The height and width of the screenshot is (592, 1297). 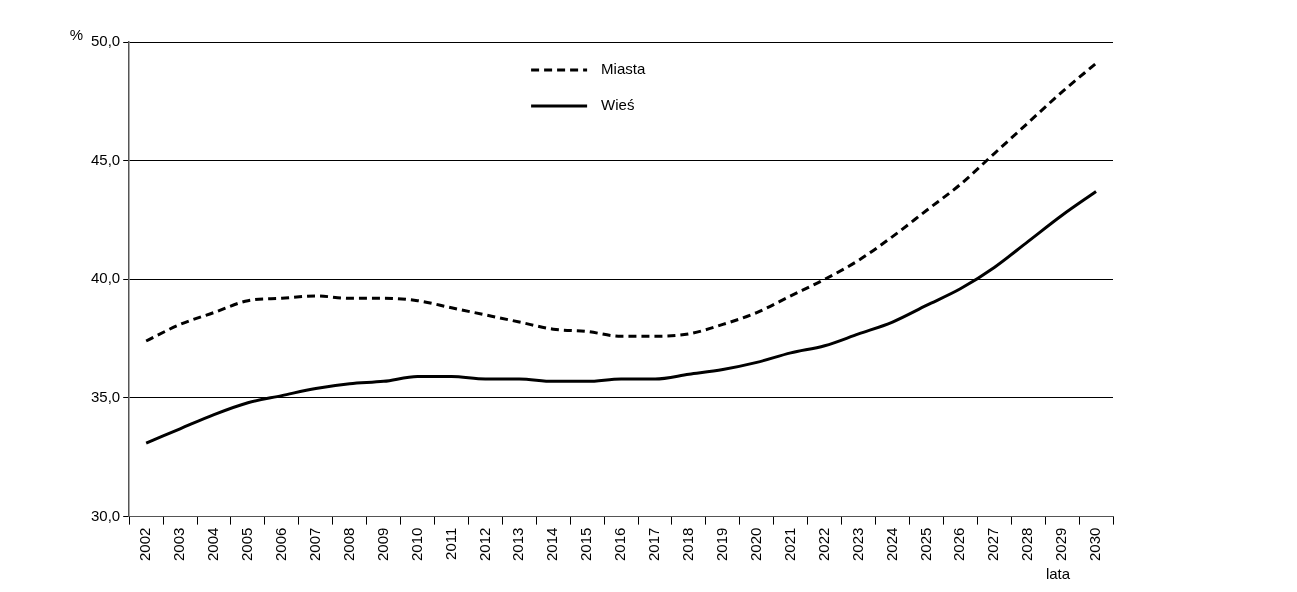 What do you see at coordinates (857, 544) in the screenshot?
I see `x-tick-label: 2023` at bounding box center [857, 544].